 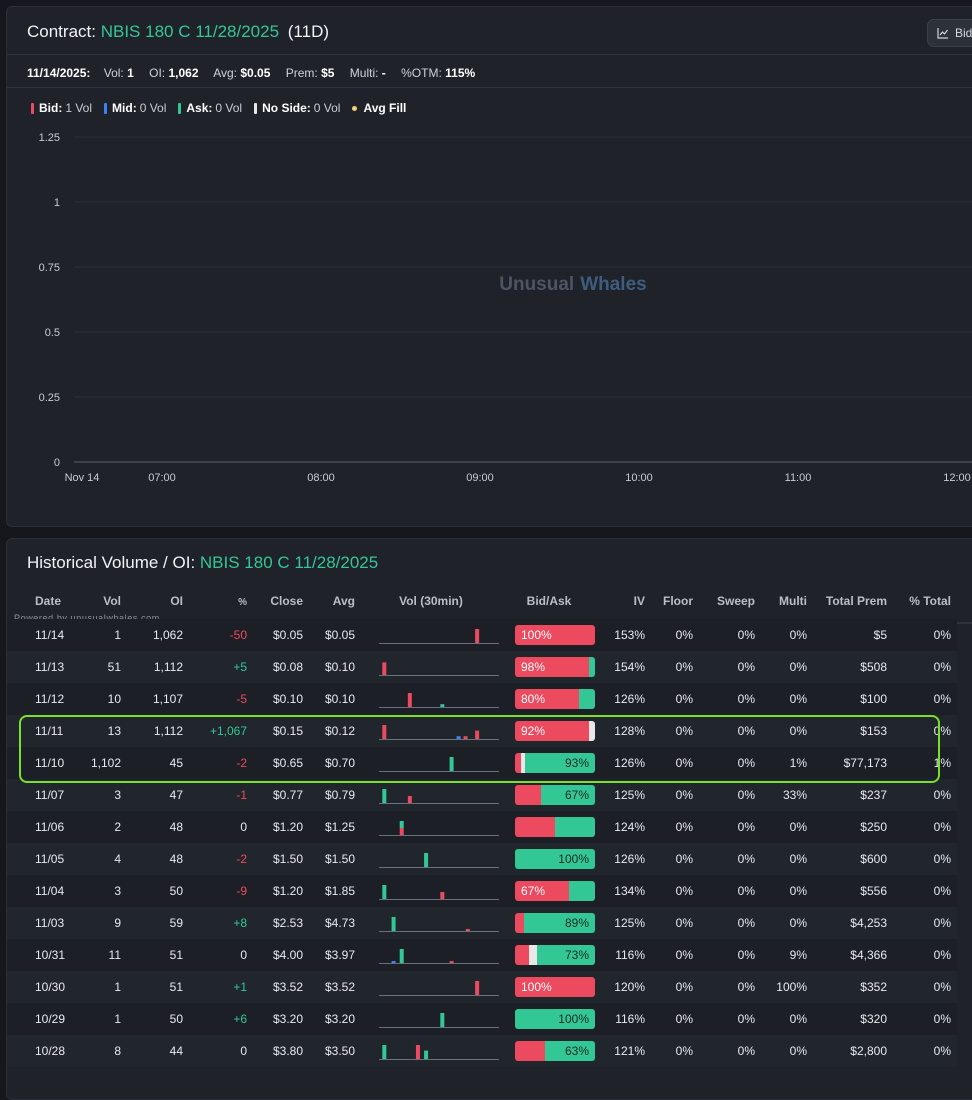 What do you see at coordinates (124, 108) in the screenshot?
I see `legend-mid-label: Mid:` at bounding box center [124, 108].